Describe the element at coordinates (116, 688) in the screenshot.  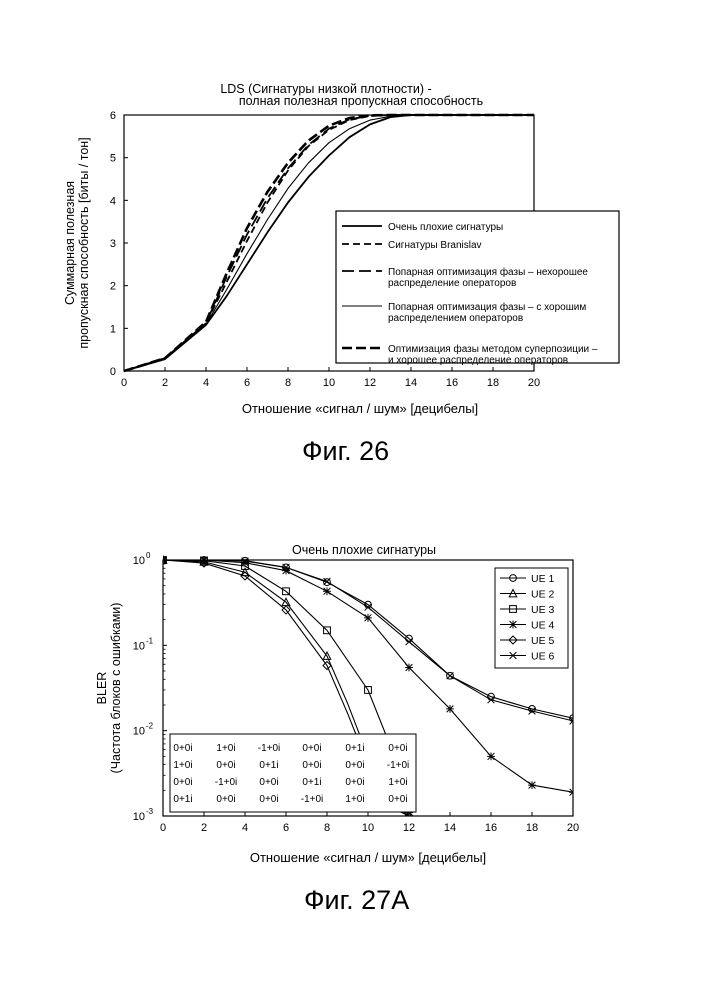
I see `y-axis-label-line-2: (Частота блоков с ошибками)` at that location.